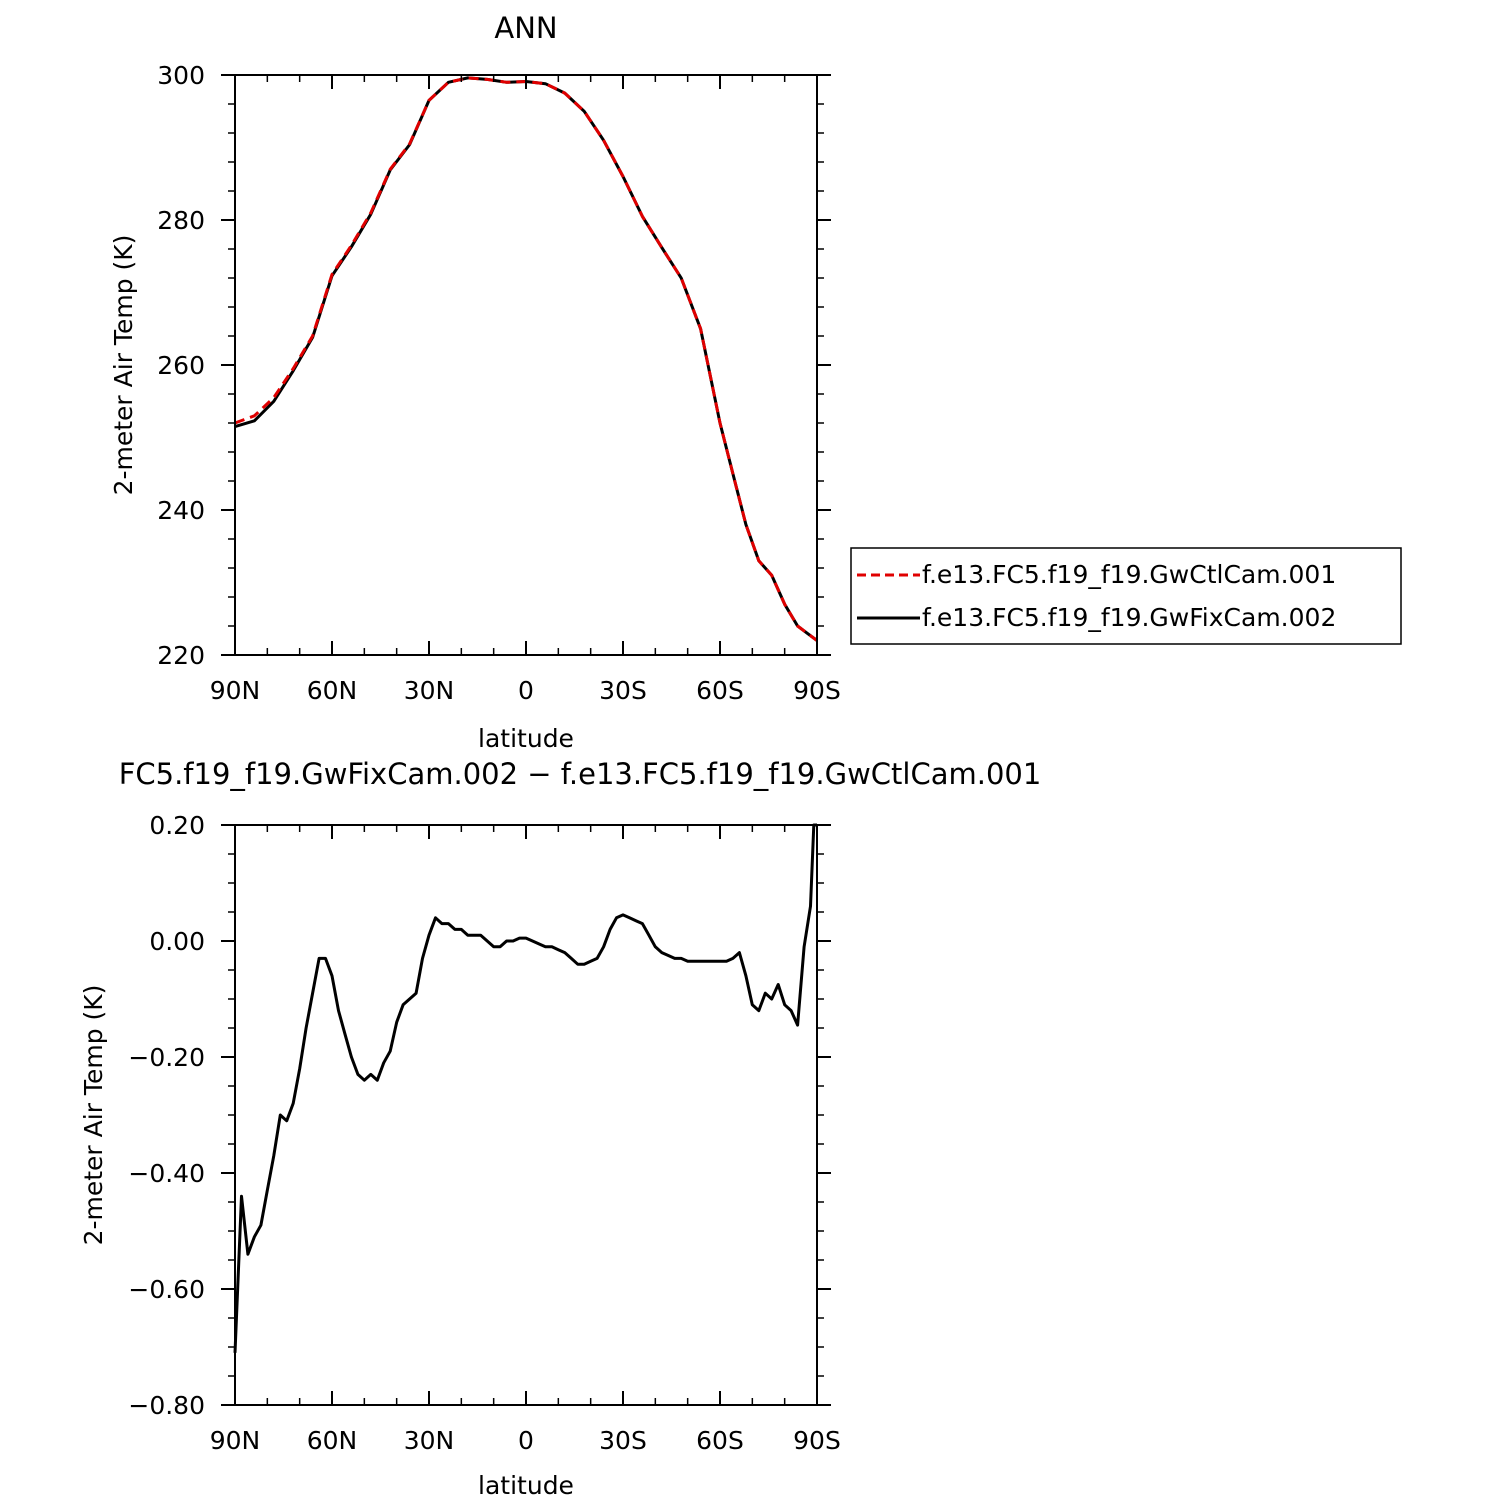  What do you see at coordinates (1129, 574) in the screenshot?
I see `legend-label-ctl: f.e13.FC5.f19_f19.GwCtlCam.001` at bounding box center [1129, 574].